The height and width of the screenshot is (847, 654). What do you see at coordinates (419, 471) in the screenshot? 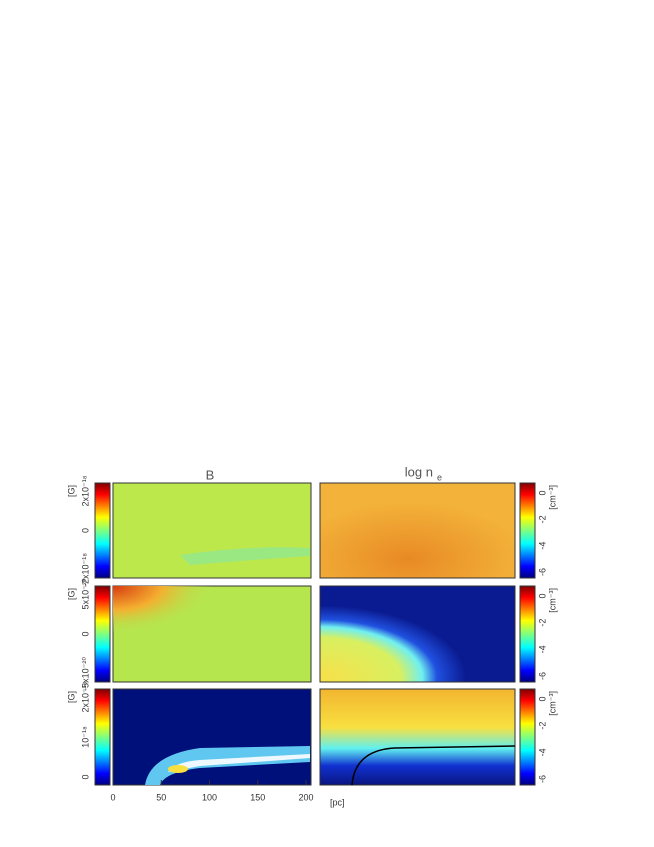
I see `panel-title: log n` at bounding box center [419, 471].